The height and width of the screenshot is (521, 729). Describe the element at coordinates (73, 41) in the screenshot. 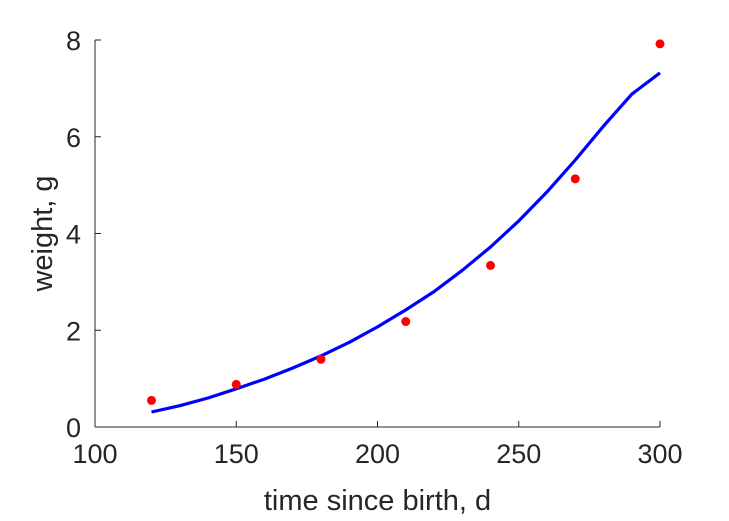

I see `y-tick-label: 8` at that location.